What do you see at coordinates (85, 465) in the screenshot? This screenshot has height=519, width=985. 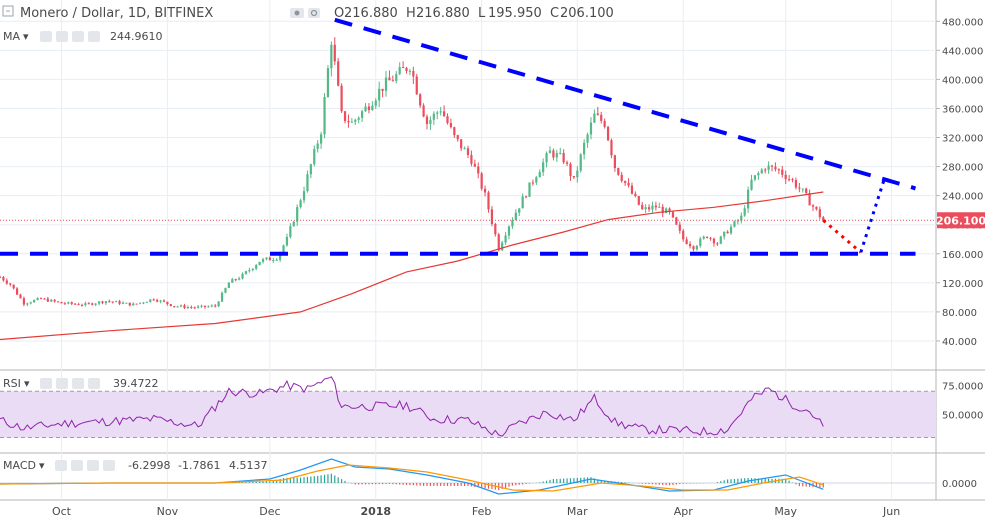 I see `macd-legend-icons` at bounding box center [85, 465].